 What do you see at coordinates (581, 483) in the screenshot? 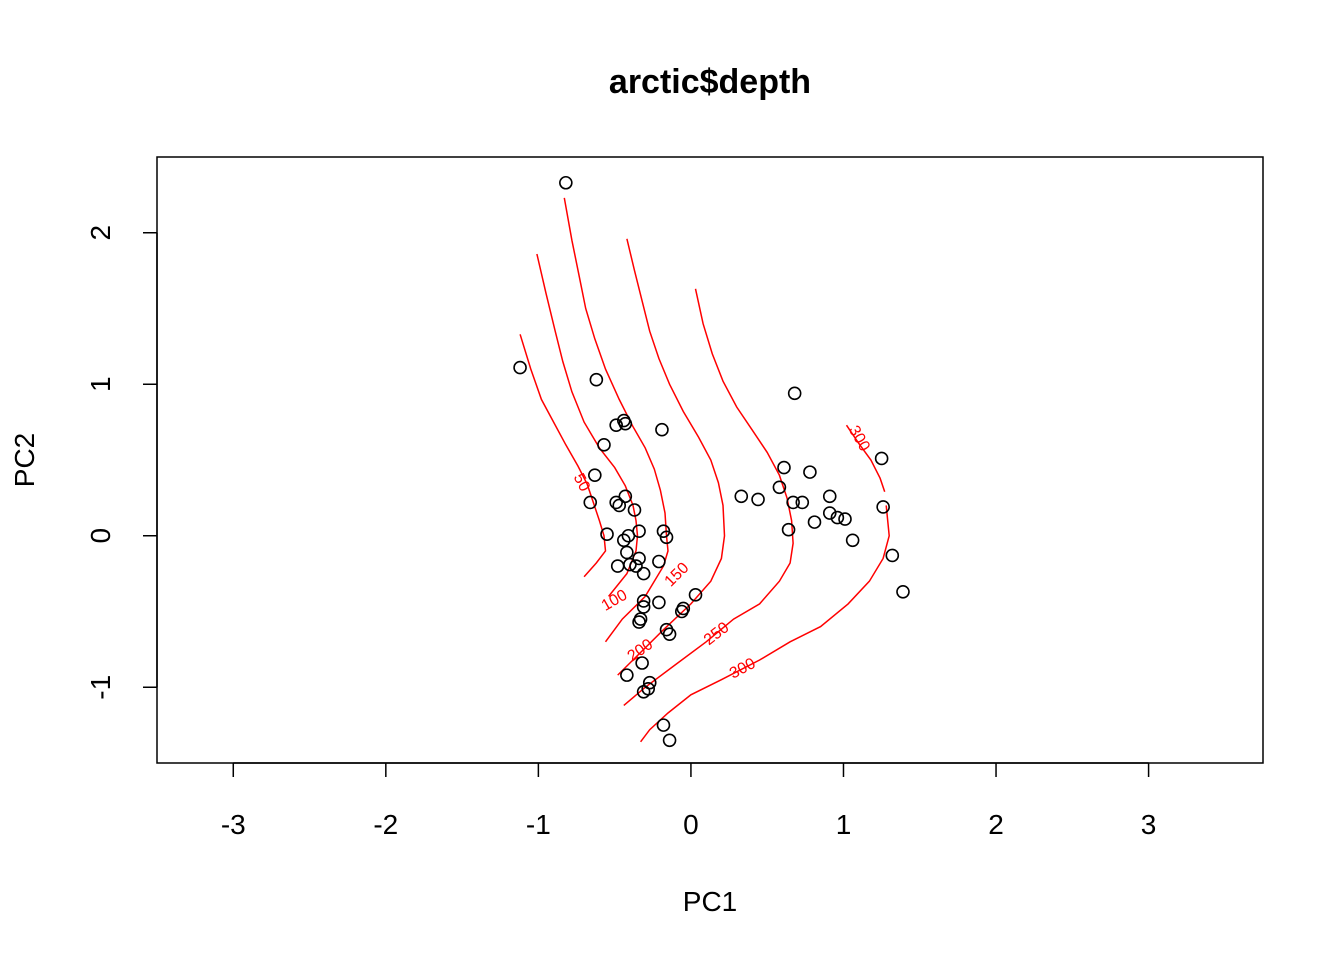
I see `contour-label: 50` at bounding box center [581, 483].